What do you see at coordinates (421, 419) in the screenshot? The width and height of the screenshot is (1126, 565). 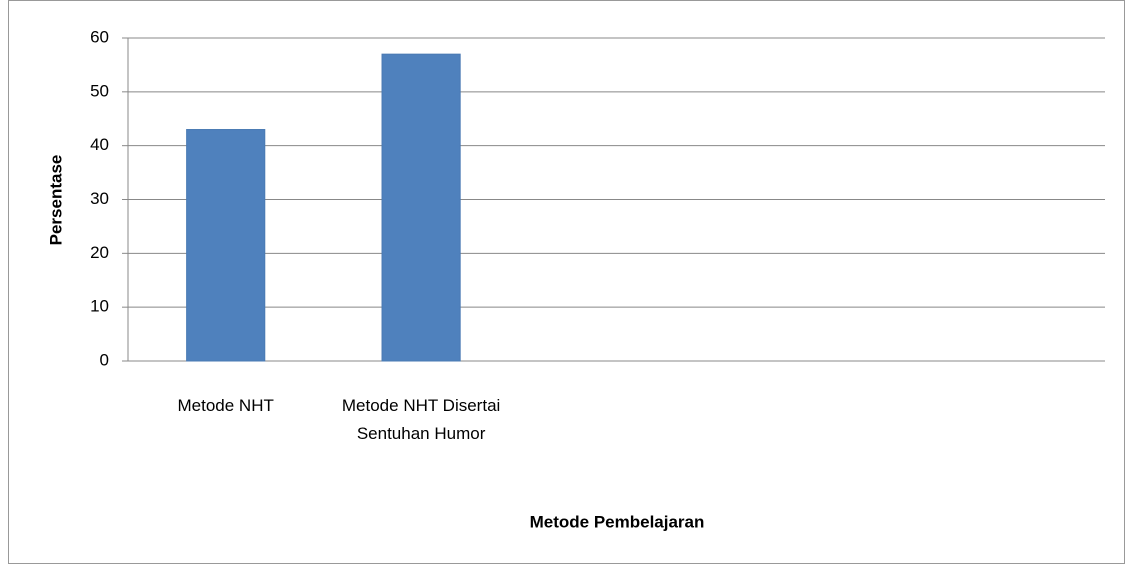 I see `x-tick-label: Metode NHT Disertai Sentuhan Humor` at bounding box center [421, 419].